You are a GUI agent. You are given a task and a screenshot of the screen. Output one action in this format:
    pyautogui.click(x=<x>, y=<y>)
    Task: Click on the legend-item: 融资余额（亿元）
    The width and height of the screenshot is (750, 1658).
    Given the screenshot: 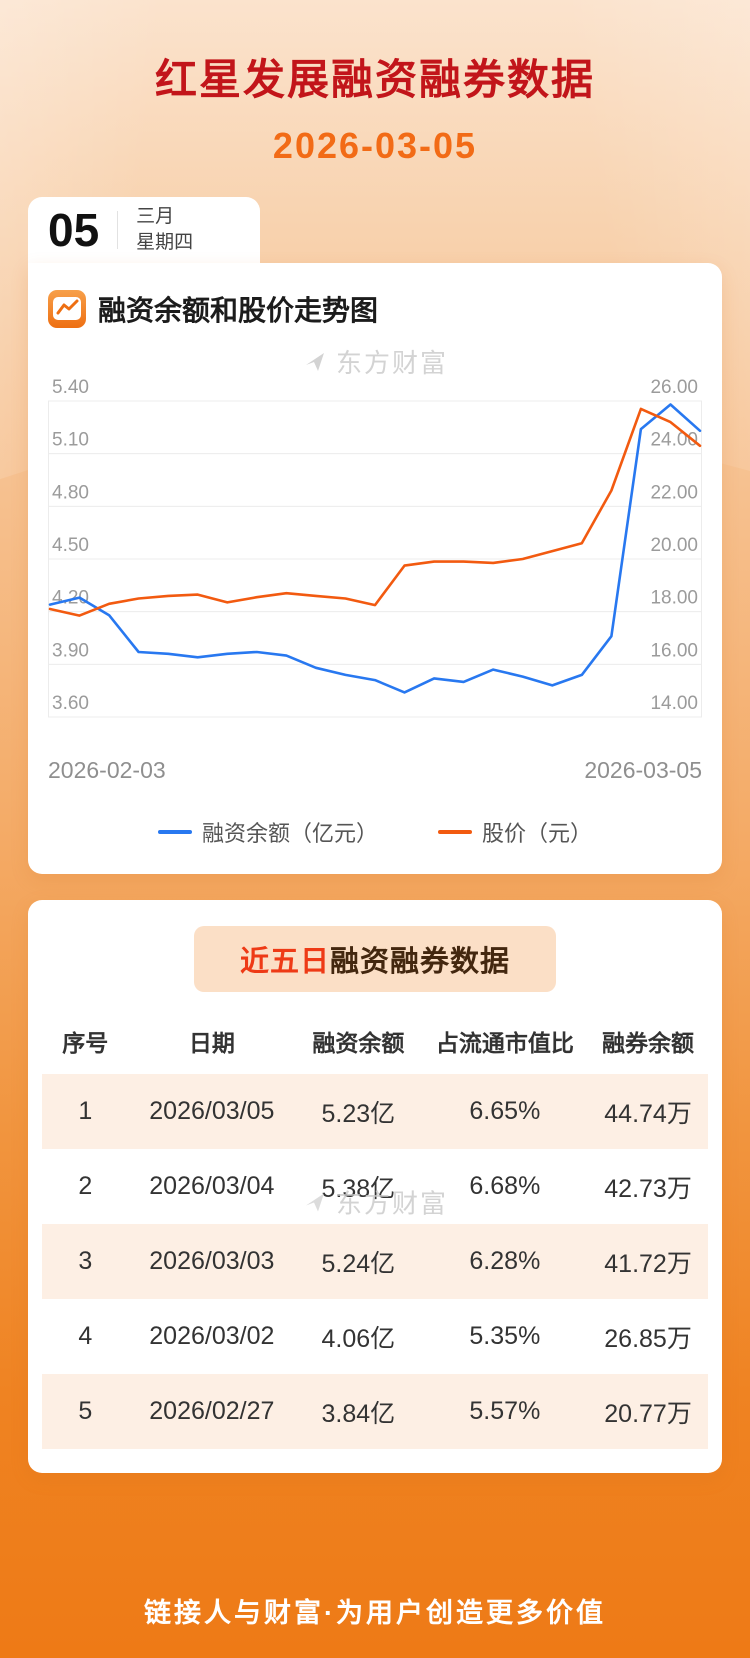 What is the action you would take?
    pyautogui.click(x=267, y=832)
    